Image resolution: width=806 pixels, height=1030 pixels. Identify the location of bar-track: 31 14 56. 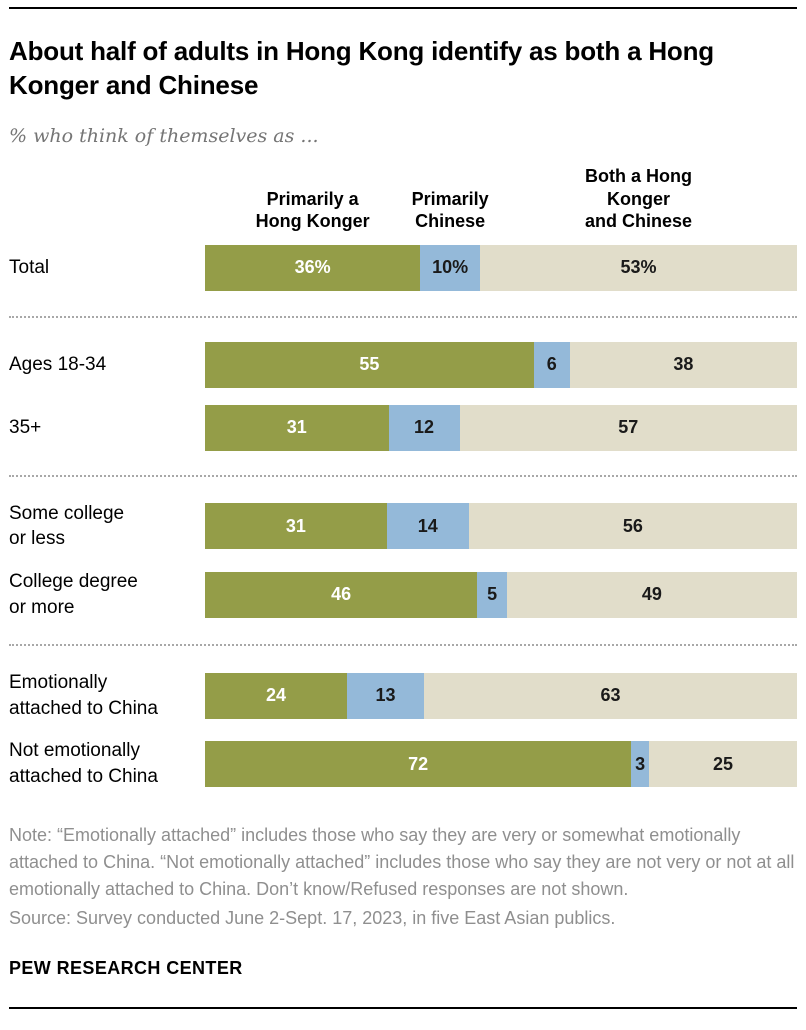
(501, 526).